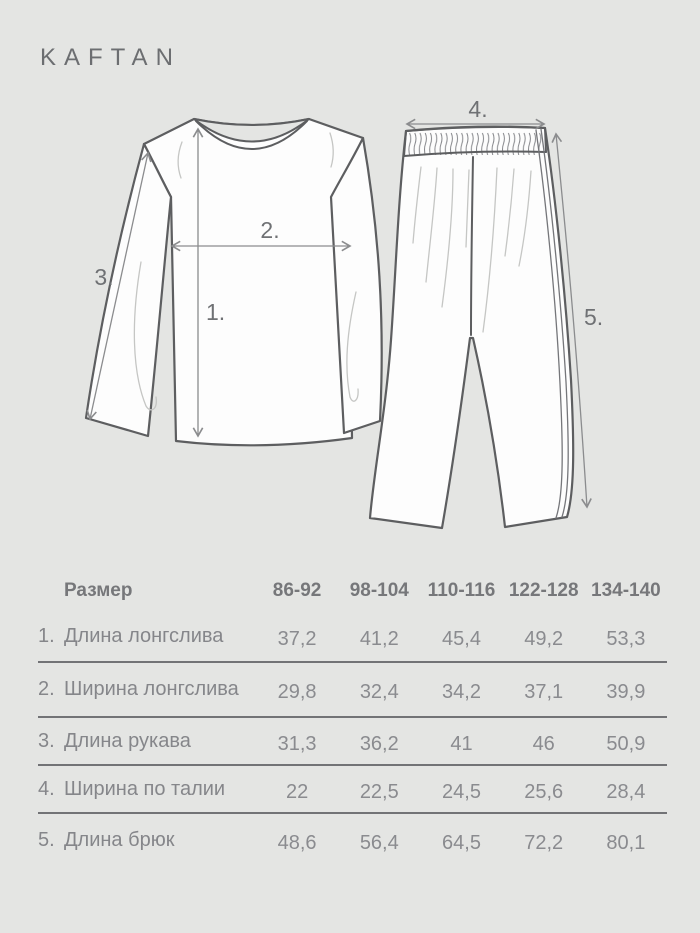  Describe the element at coordinates (297, 743) in the screenshot. I see `value-cell: 31,3` at that location.